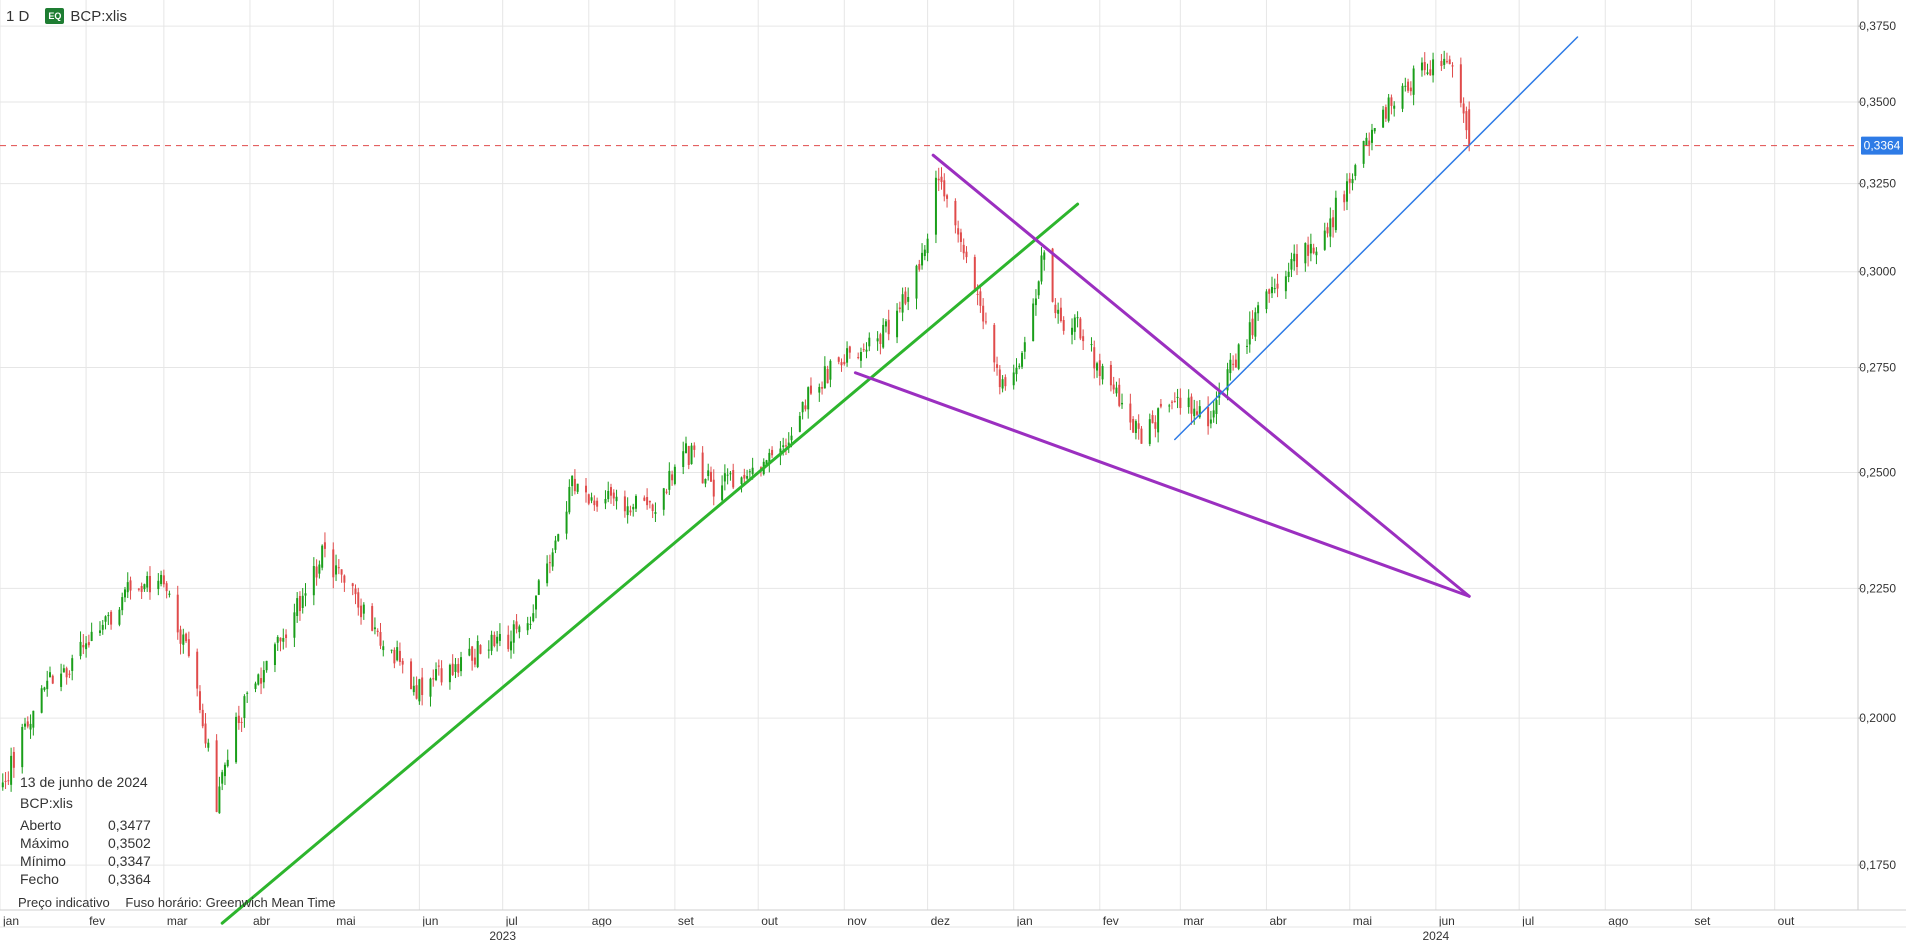 This screenshot has width=1906, height=943. I want to click on symbol-label: BCP:xlis, so click(99, 16).